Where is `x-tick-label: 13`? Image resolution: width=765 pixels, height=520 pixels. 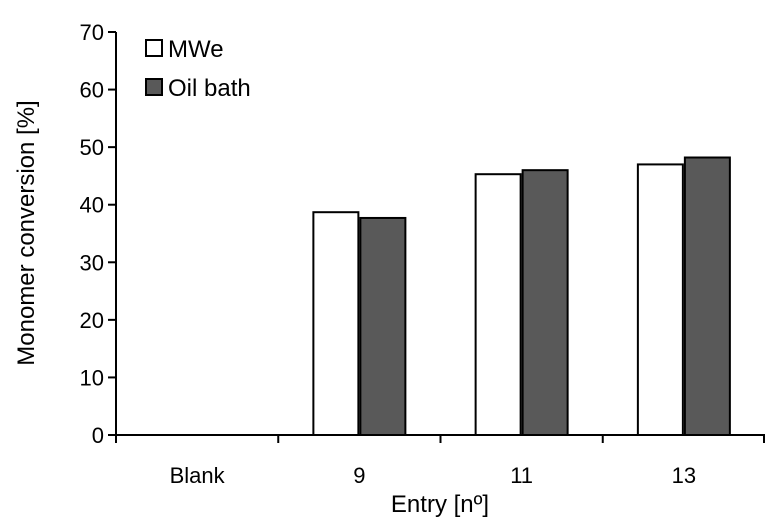 x-tick-label: 13 is located at coordinates (684, 475).